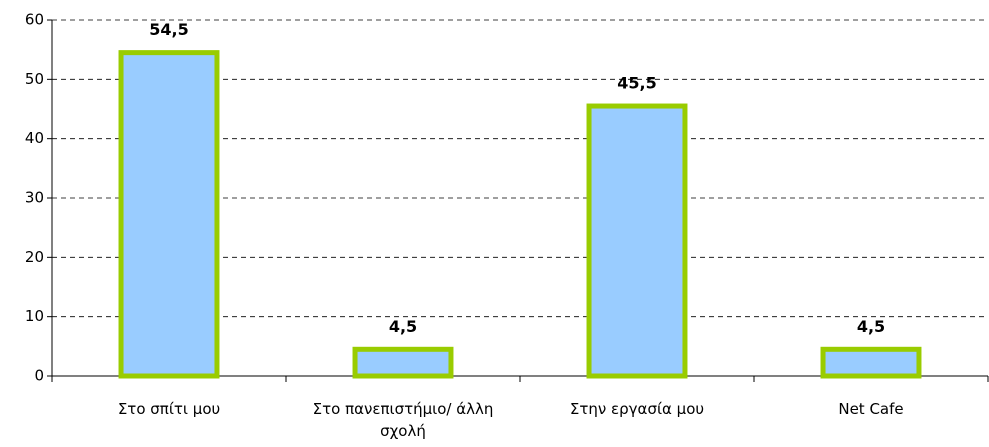  What do you see at coordinates (637, 409) in the screenshot?
I see `x-tick-label: Στην εργασία μου` at bounding box center [637, 409].